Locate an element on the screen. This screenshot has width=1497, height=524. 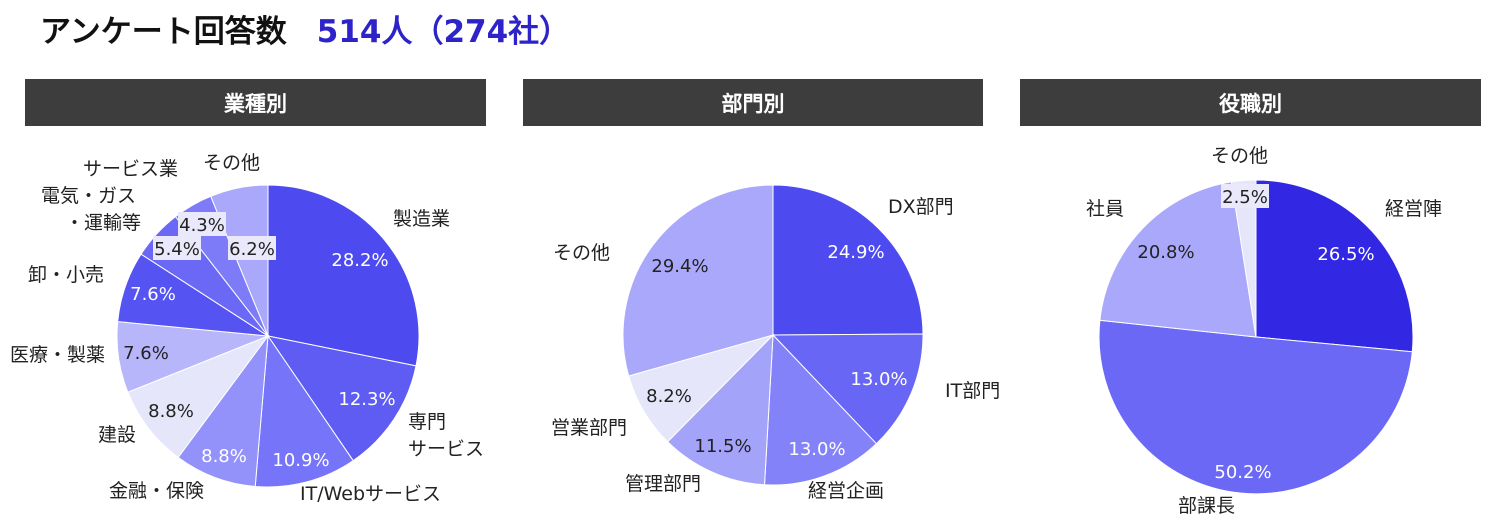
data-label: 4.3% is located at coordinates (202, 225).